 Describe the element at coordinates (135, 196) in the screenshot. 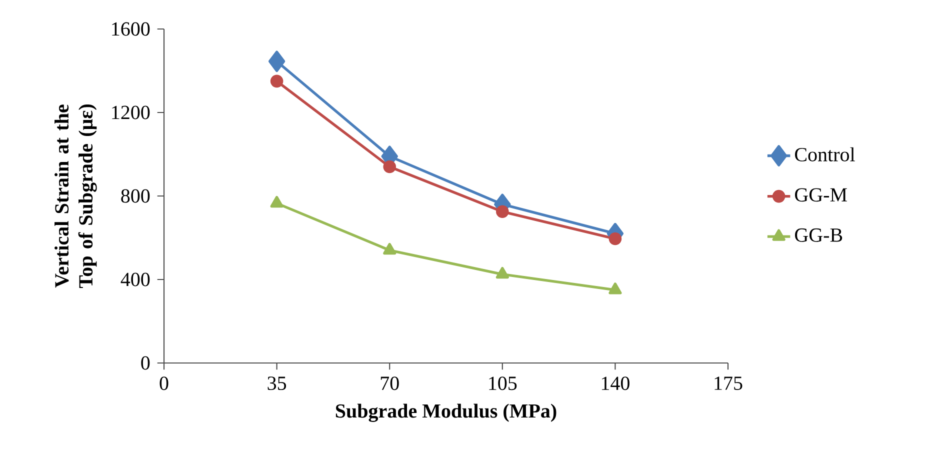

I see `y-tick-label: 800` at that location.